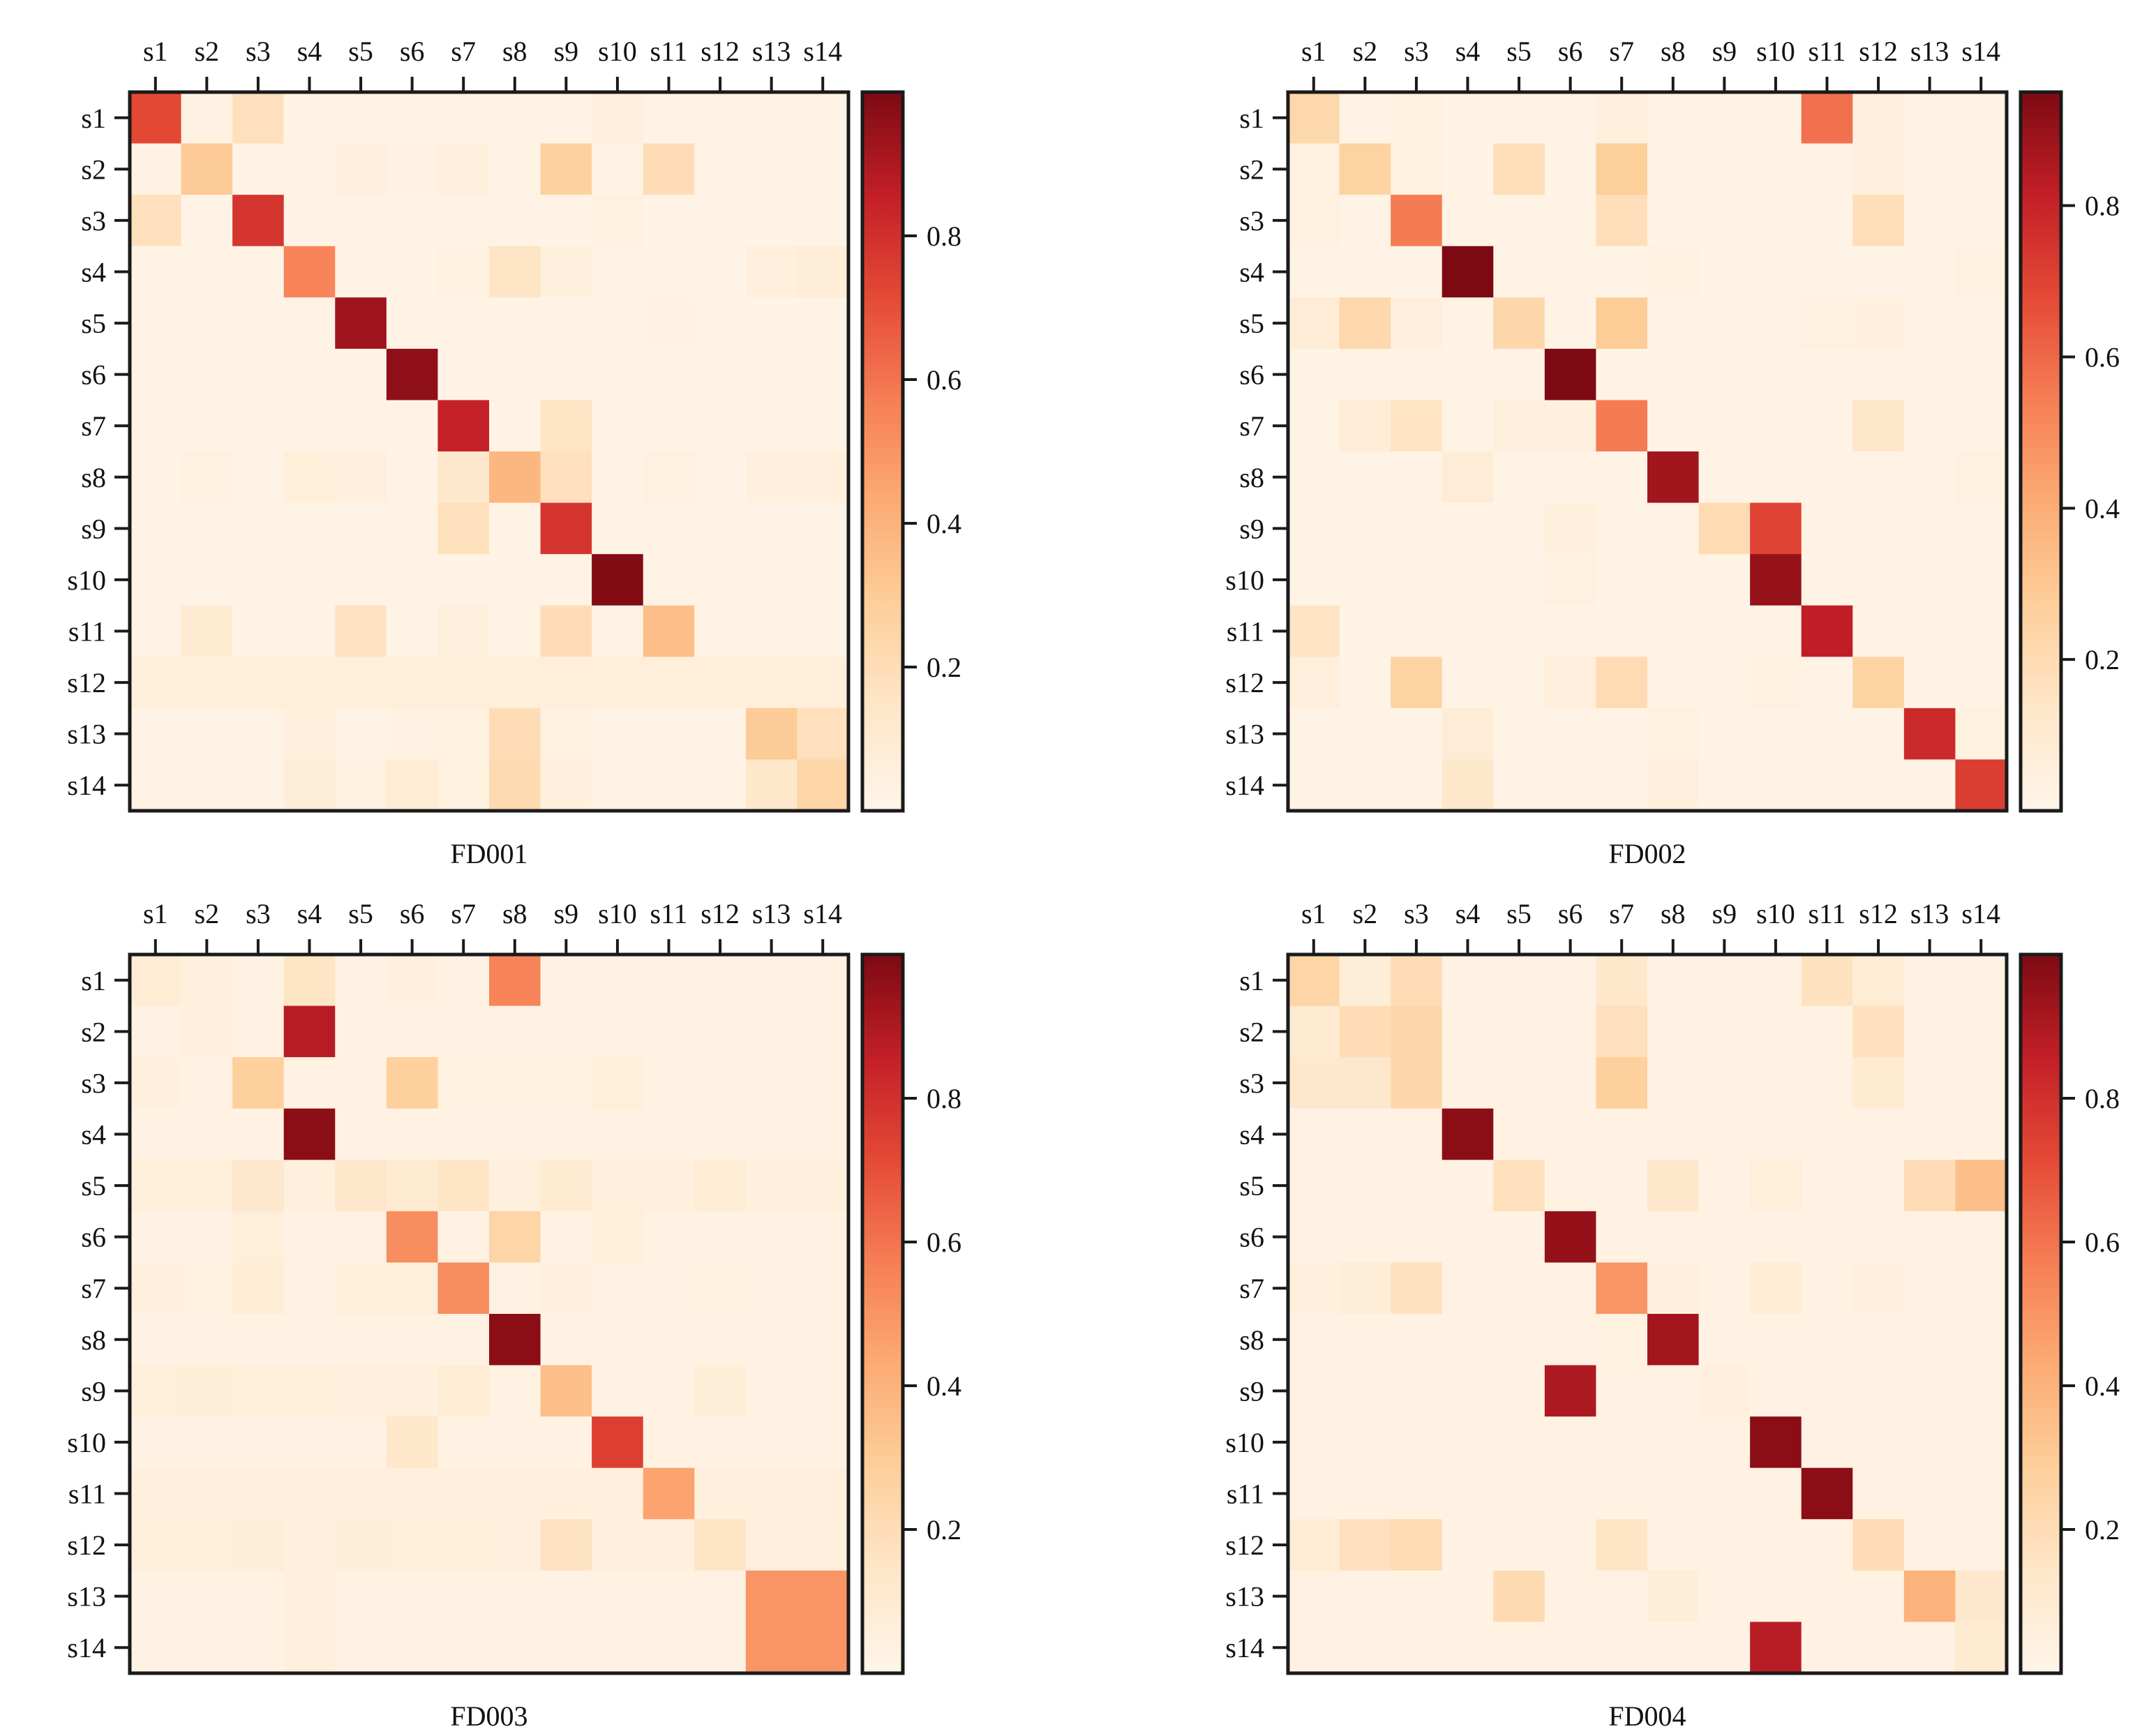  I want to click on heatmap-cell-s6-s1, so click(1314, 374).